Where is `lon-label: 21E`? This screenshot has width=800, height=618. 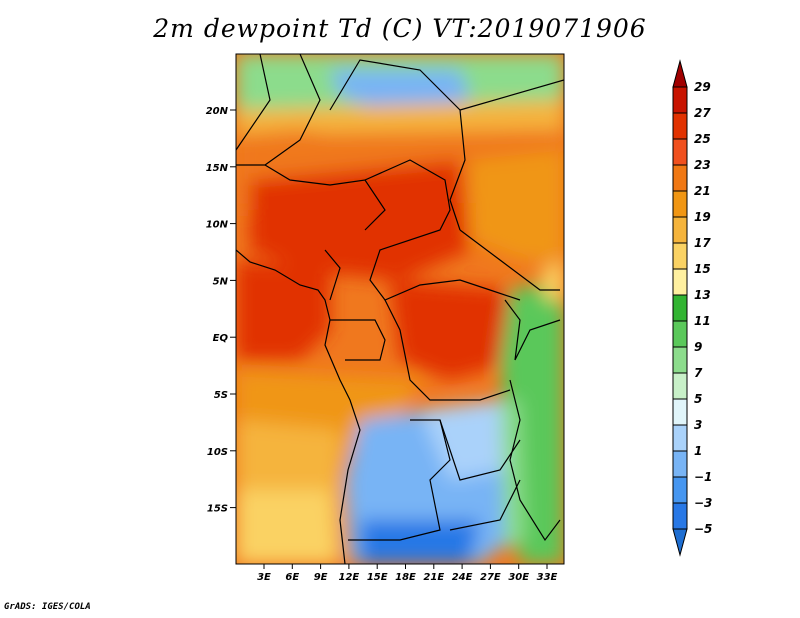
lon-label: 21E is located at coordinates (433, 577).